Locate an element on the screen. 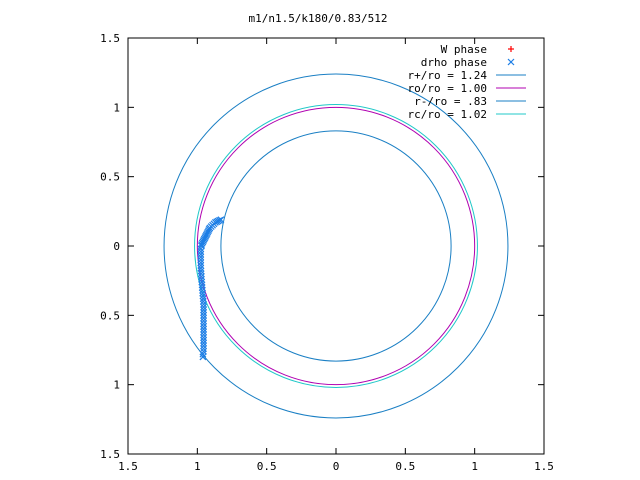 The height and width of the screenshot is (480, 640). legend-label: r-/ro = .83 is located at coordinates (450, 101).